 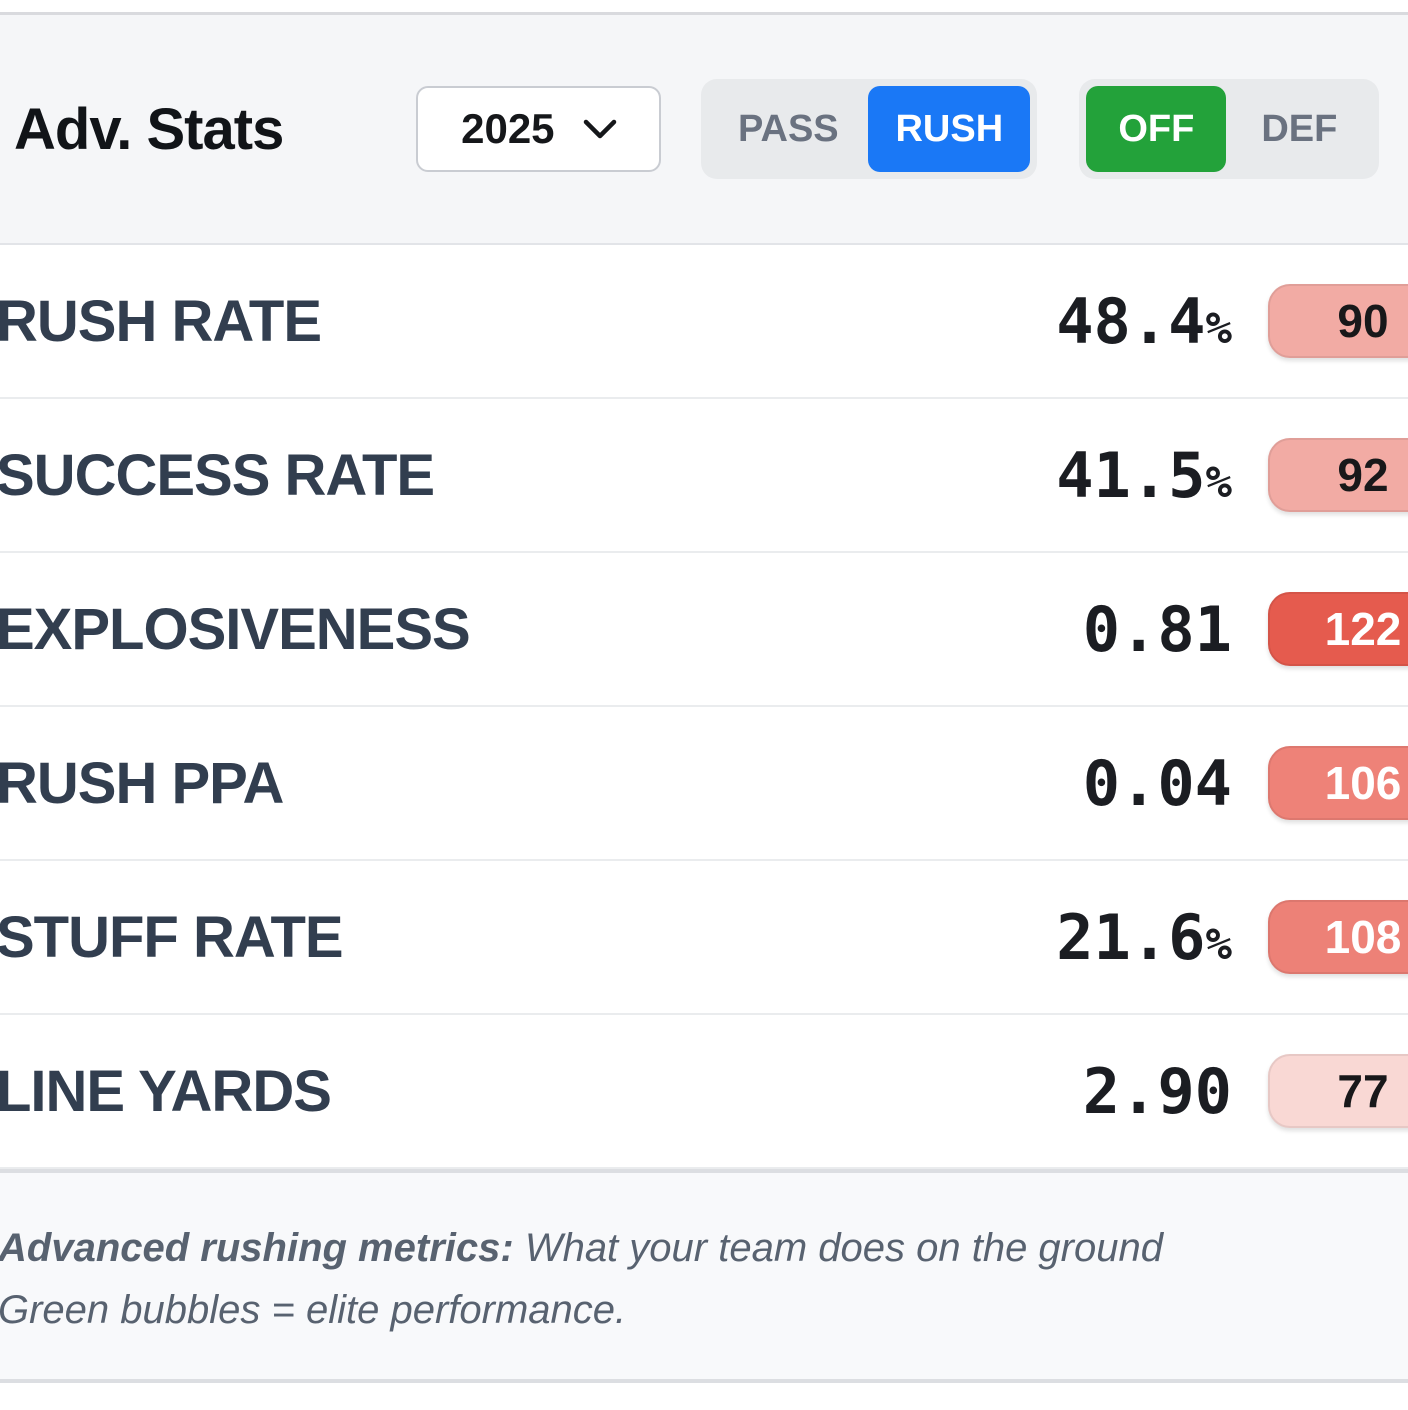 I want to click on stat-row-explosiveness: EXPLOSIVENESS 0.81 122, so click(x=704, y=630).